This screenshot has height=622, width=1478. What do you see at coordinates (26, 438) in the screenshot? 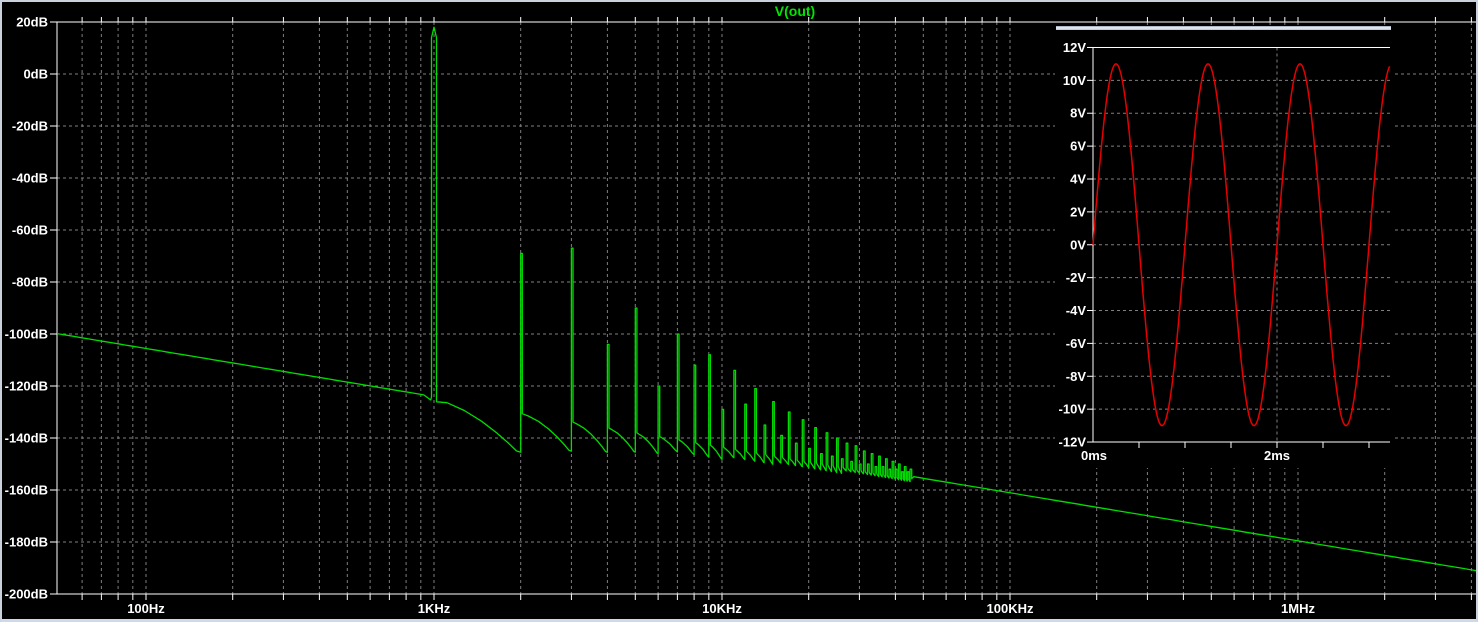
I see `y-axis-label: -140dB` at bounding box center [26, 438].